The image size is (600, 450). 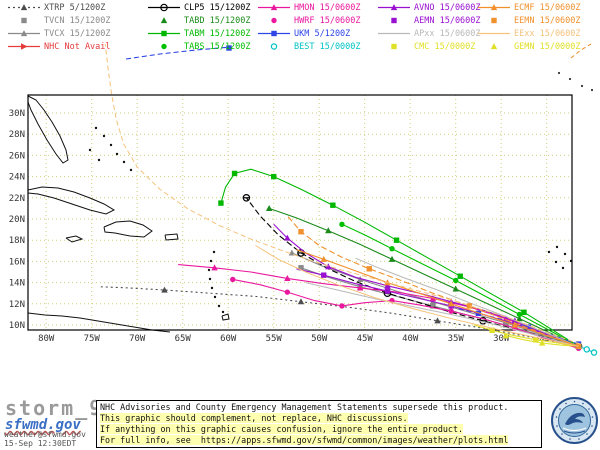 I want to click on ukm-legend-sample, so click(x=274, y=33).